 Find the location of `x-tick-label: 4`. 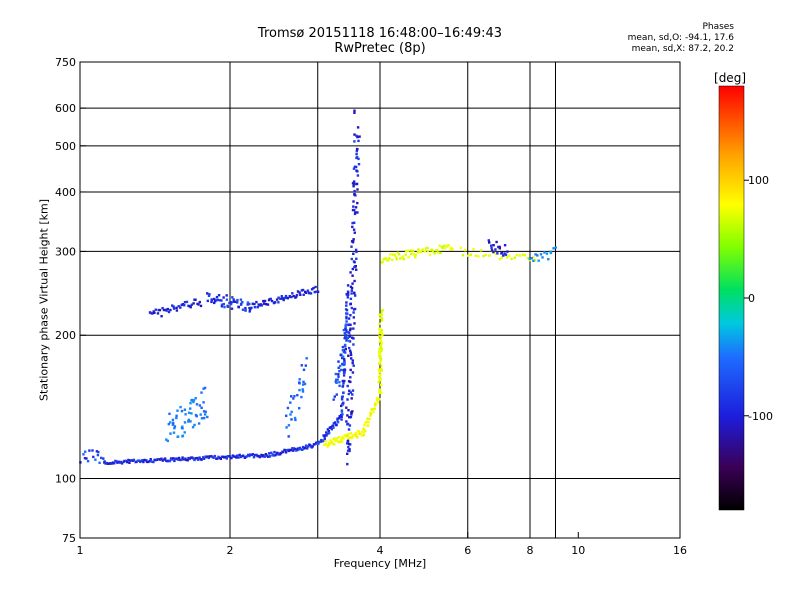

x-tick-label: 4 is located at coordinates (380, 550).